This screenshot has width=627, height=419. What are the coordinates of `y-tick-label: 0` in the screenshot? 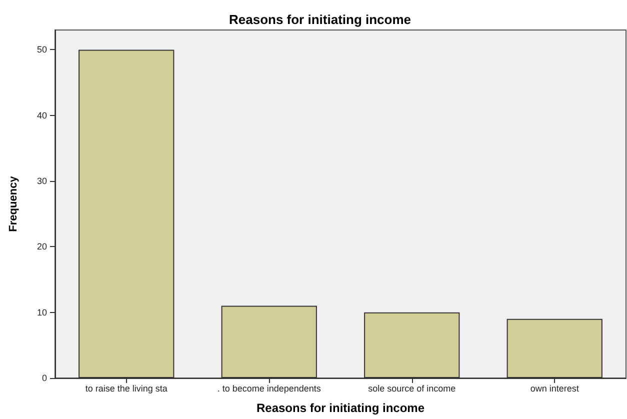 It's located at (44, 378).